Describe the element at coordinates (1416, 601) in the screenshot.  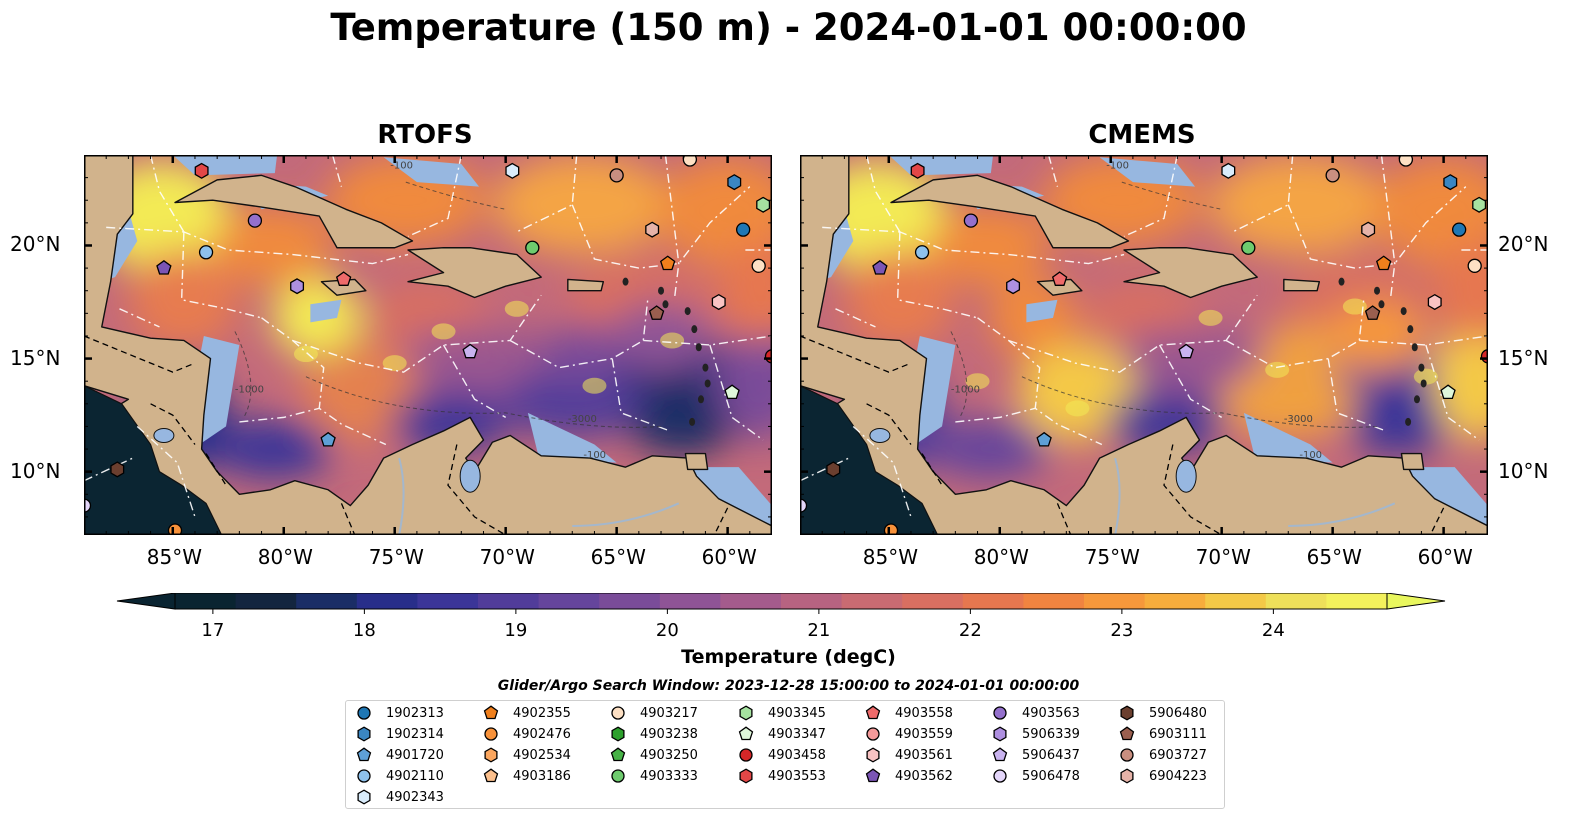
I see `colorbar-extend-max` at that location.